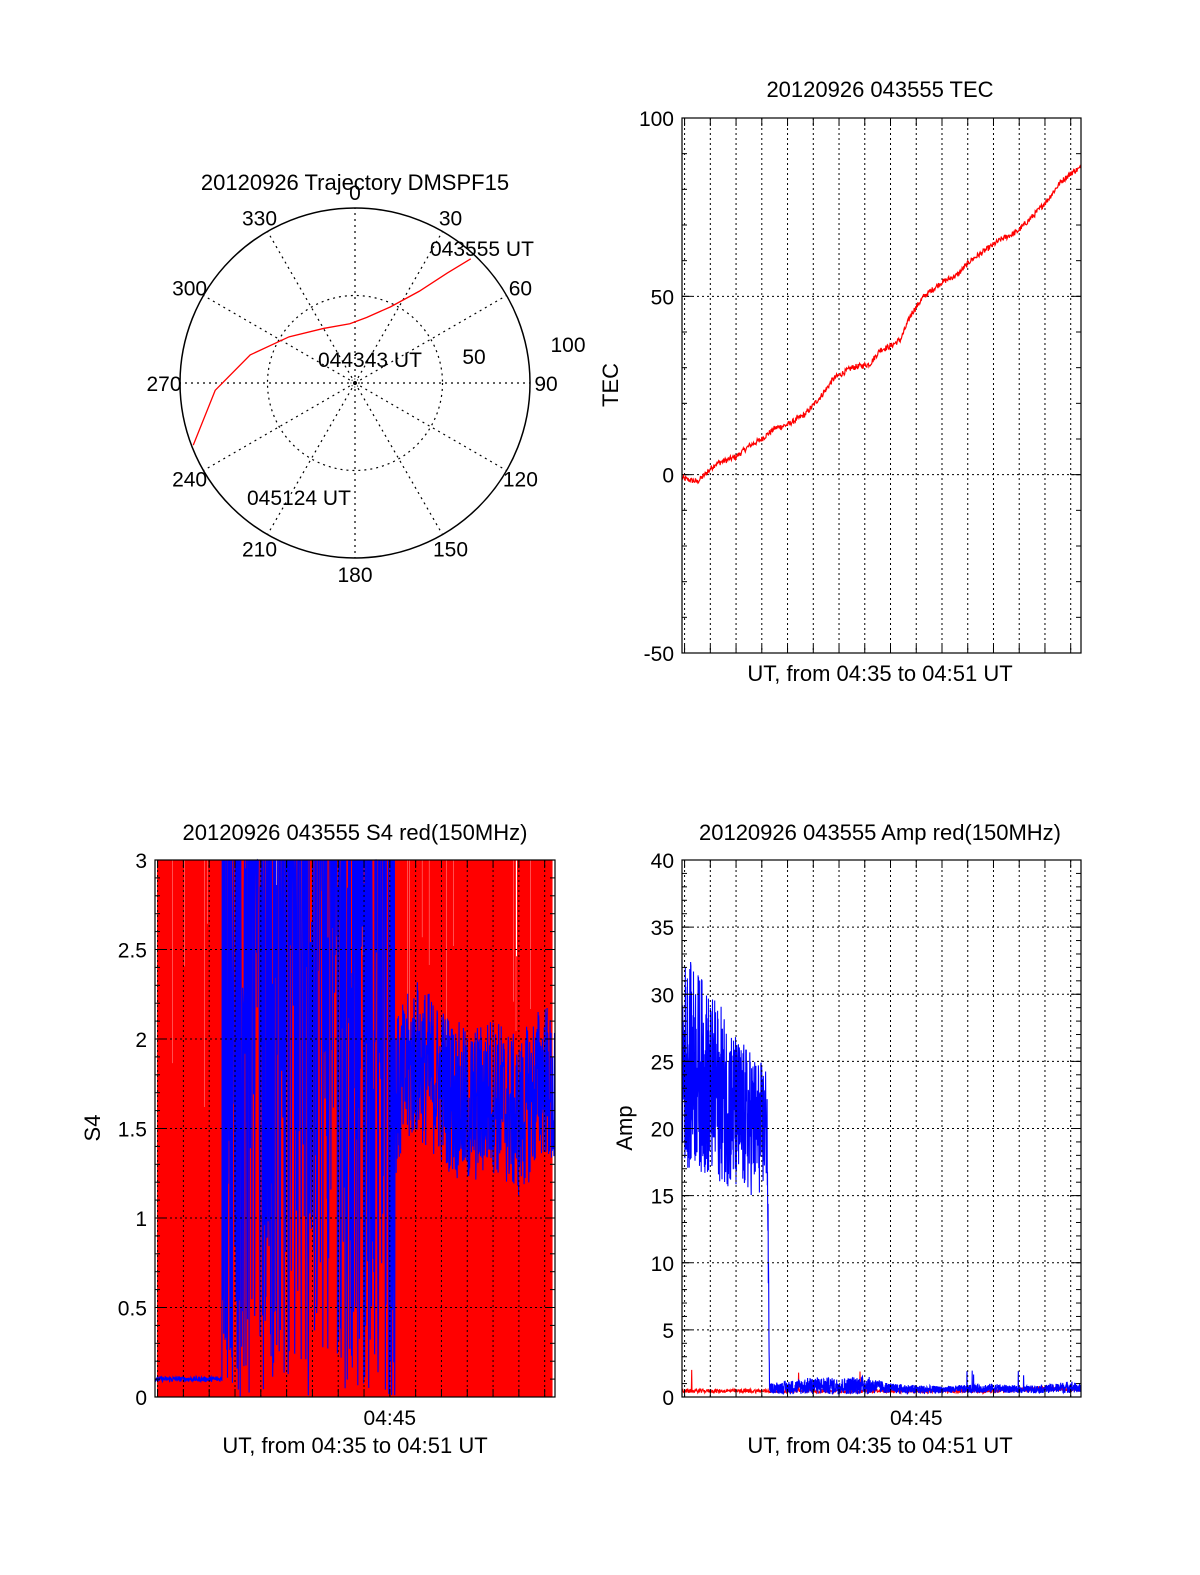 The image size is (1200, 1575). I want to click on tec-ylabel: TEC, so click(610, 385).